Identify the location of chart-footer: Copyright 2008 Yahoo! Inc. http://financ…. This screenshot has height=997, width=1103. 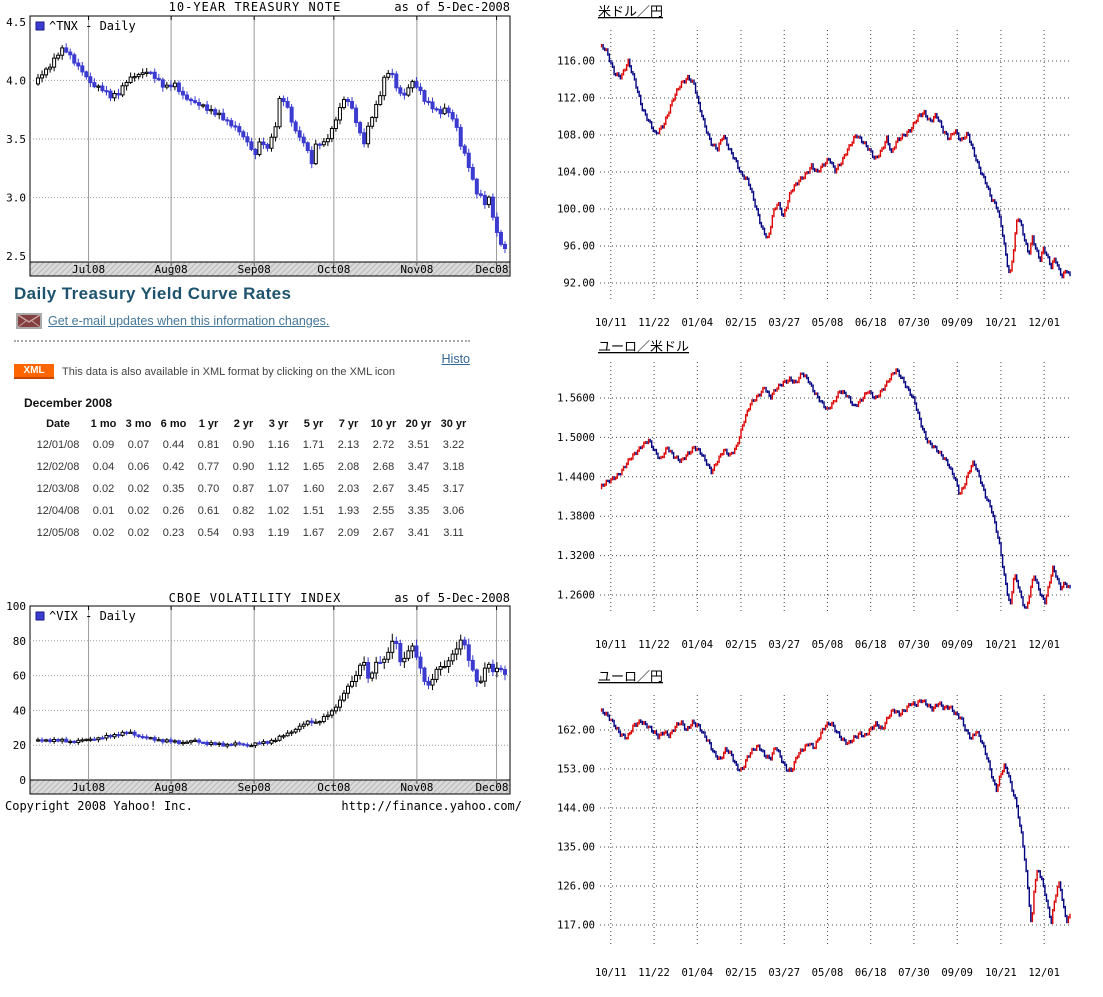
(261, 806).